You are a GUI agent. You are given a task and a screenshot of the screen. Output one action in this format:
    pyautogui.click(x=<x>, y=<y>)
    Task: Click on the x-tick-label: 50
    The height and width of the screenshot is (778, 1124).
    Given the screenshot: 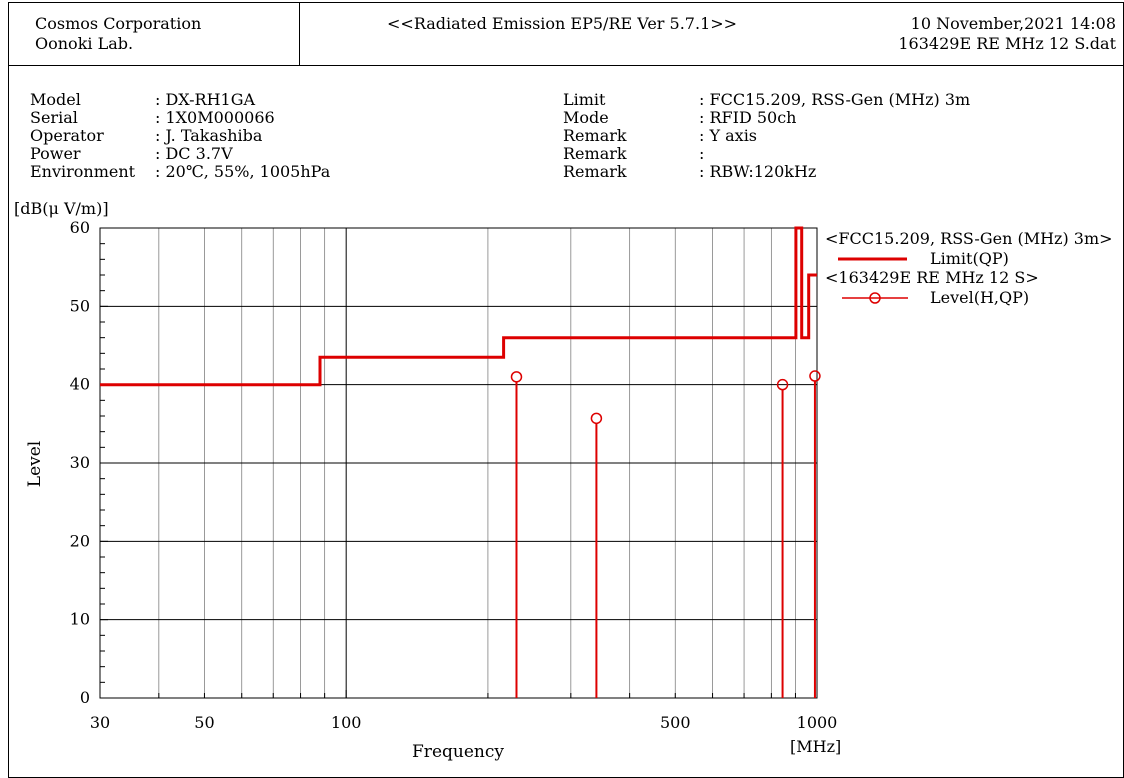 What is the action you would take?
    pyautogui.click(x=204, y=722)
    